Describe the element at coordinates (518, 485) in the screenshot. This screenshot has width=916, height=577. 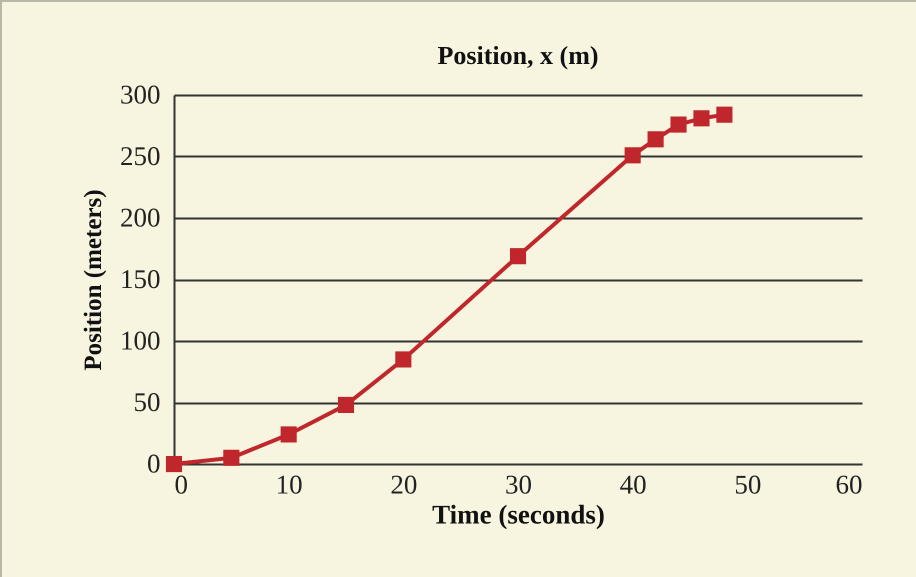
I see `x-tick-label: 30` at that location.